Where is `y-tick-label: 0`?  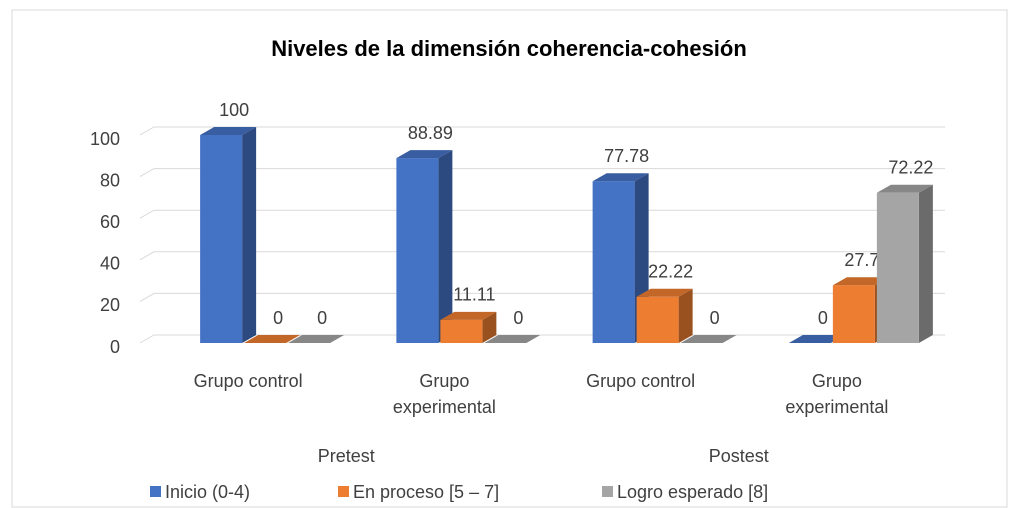
y-tick-label: 0 is located at coordinates (115, 347).